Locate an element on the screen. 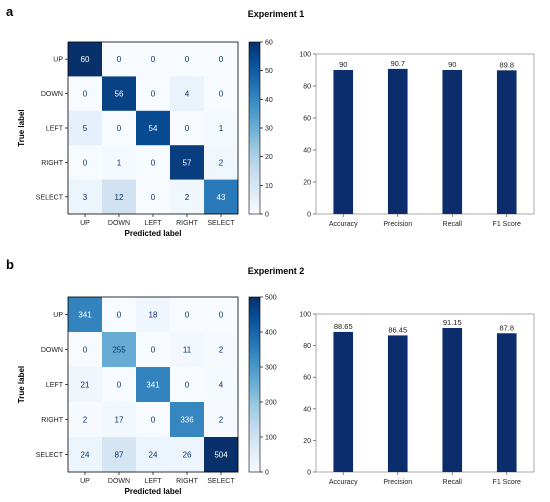 The height and width of the screenshot is (502, 550). x-tick-label: Recall is located at coordinates (453, 224).